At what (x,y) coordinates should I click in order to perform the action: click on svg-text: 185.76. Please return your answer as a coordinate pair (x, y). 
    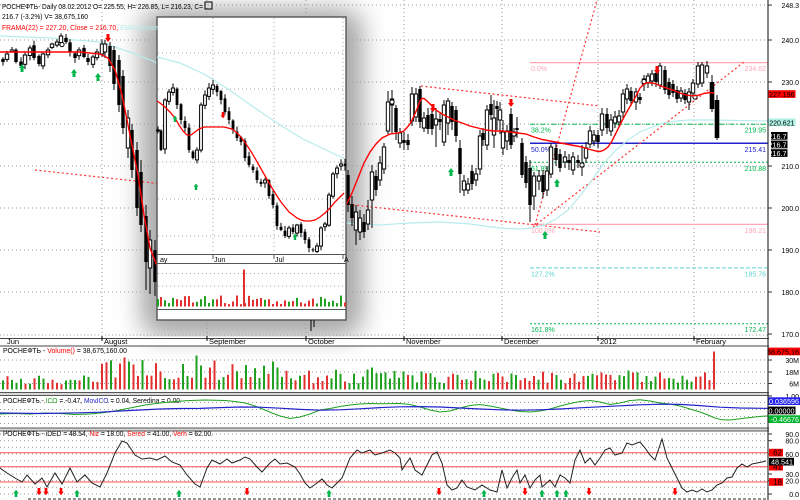
    Looking at the image, I should click on (756, 274).